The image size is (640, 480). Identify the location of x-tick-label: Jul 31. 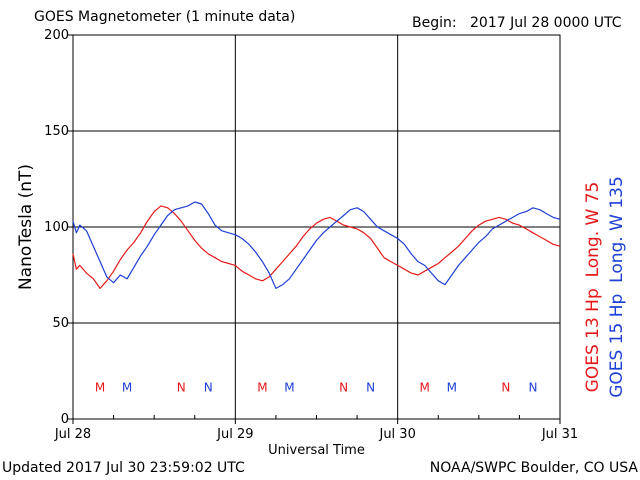
(559, 434).